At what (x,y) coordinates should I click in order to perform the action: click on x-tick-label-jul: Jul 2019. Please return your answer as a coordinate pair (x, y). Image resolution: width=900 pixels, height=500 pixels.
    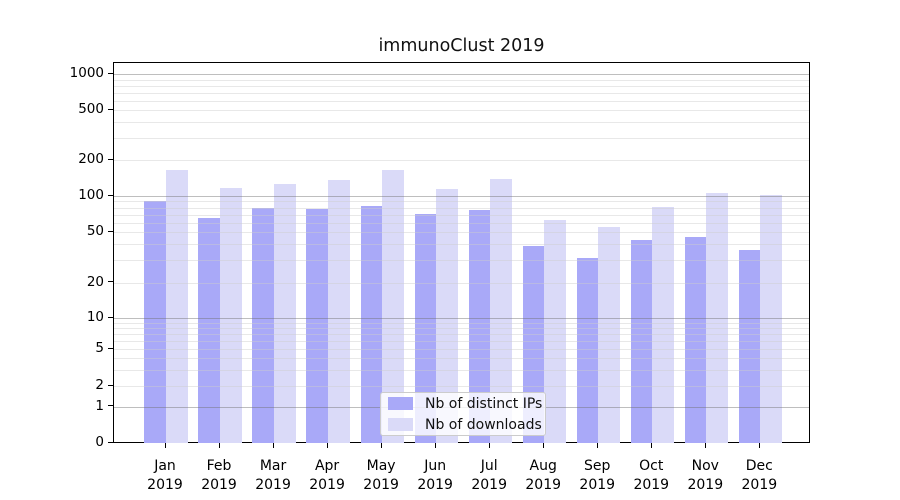
    Looking at the image, I should click on (489, 475).